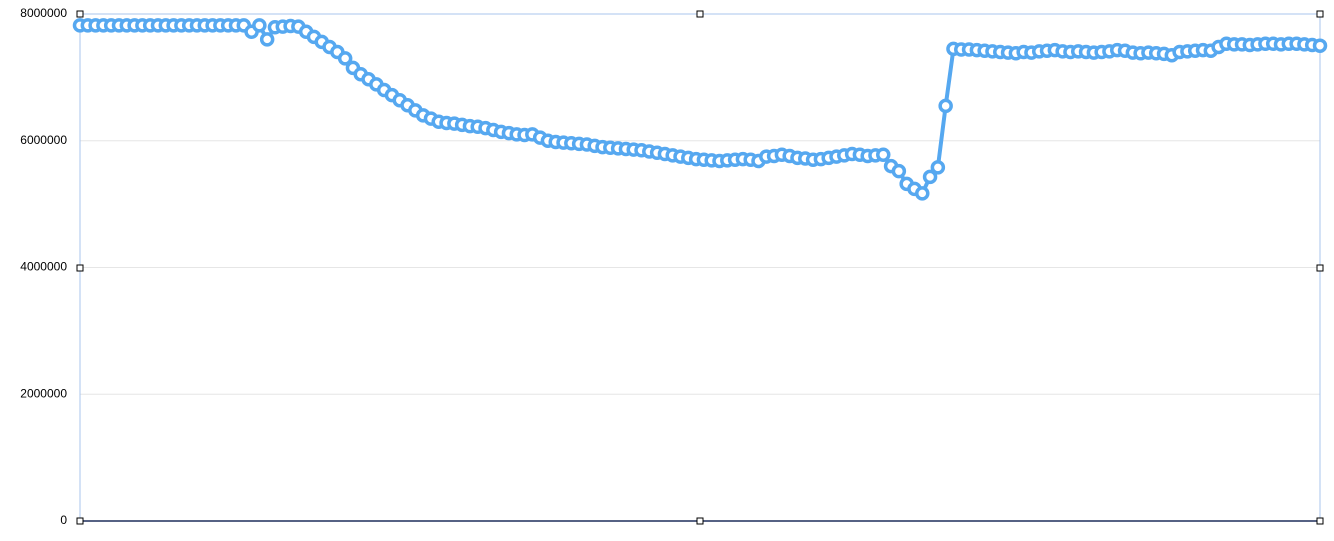  I want to click on y-tick-label: 2000000, so click(43, 393).